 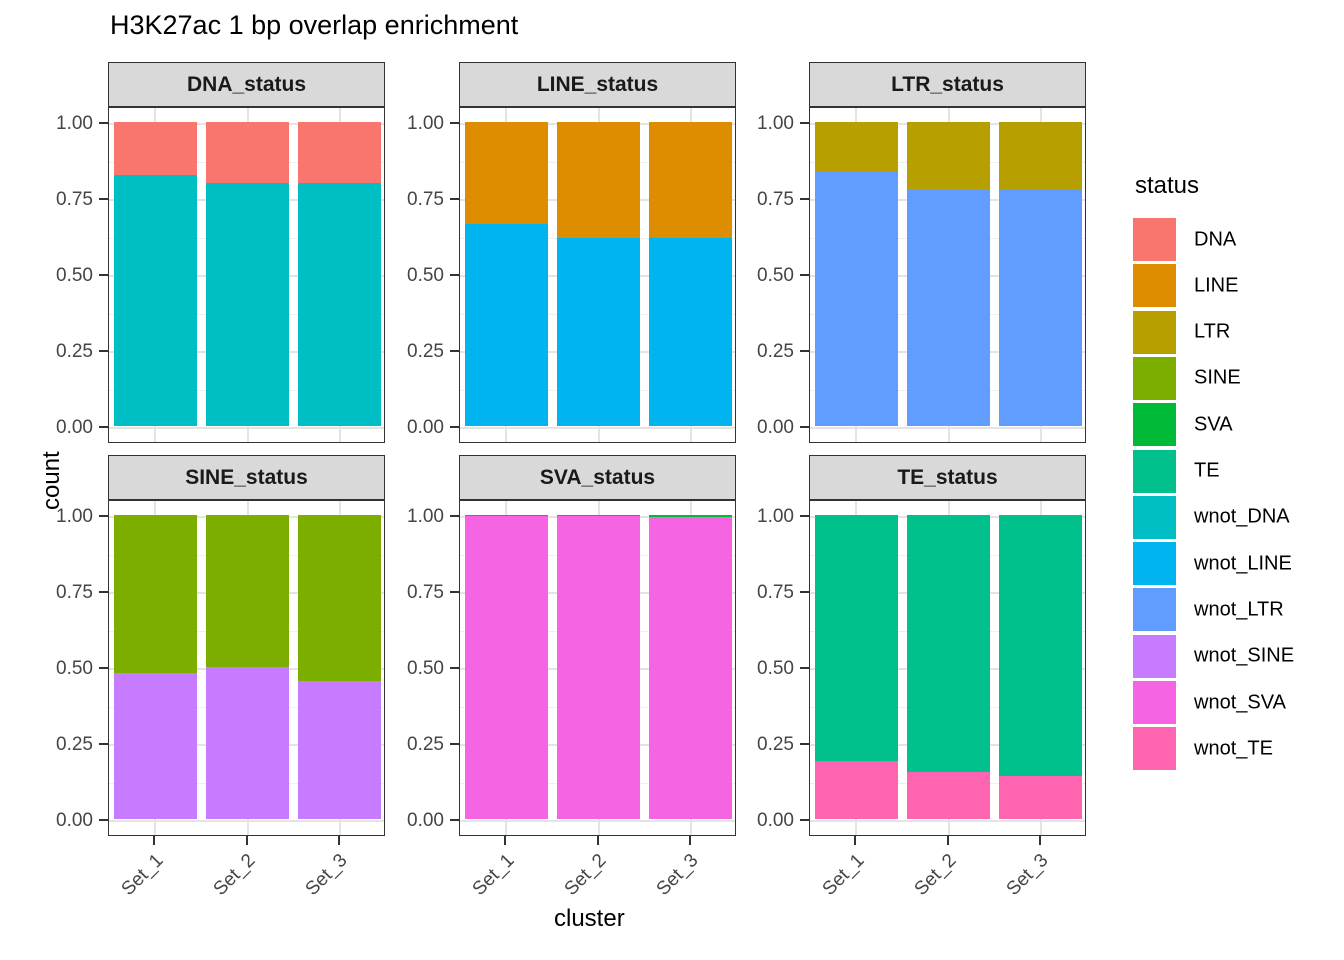 I want to click on legend-item-label: LINE, so click(x=1216, y=285).